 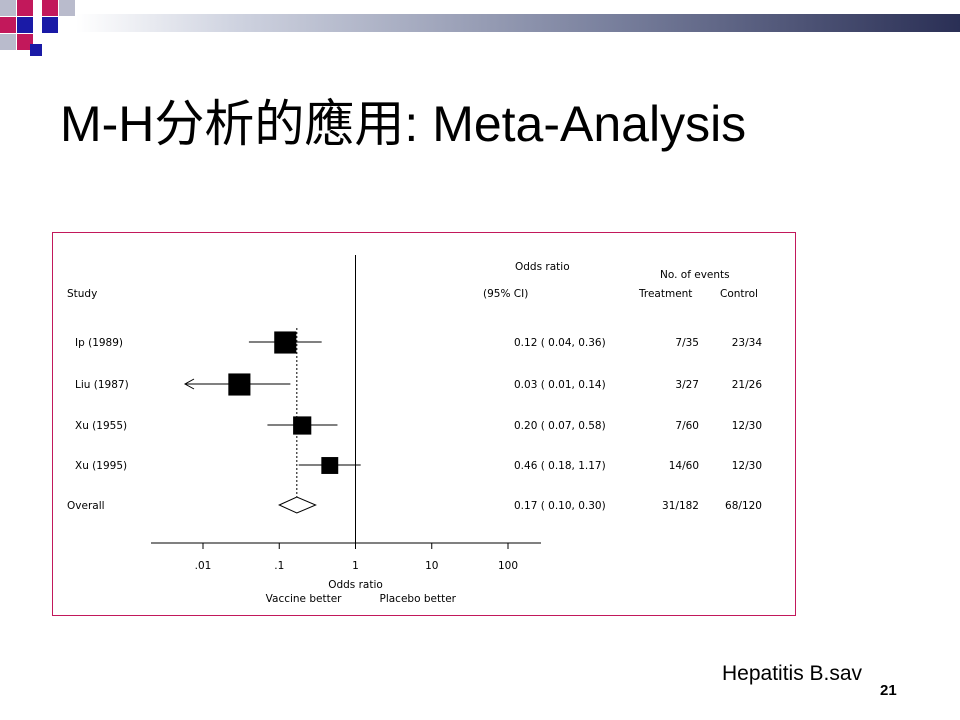 What do you see at coordinates (695, 275) in the screenshot?
I see `header-events: No. of events` at bounding box center [695, 275].